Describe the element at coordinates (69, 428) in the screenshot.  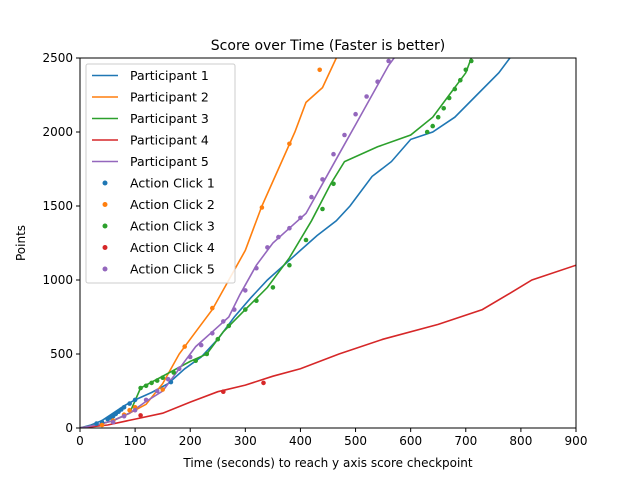
I see `y-tick-label: 0` at that location.